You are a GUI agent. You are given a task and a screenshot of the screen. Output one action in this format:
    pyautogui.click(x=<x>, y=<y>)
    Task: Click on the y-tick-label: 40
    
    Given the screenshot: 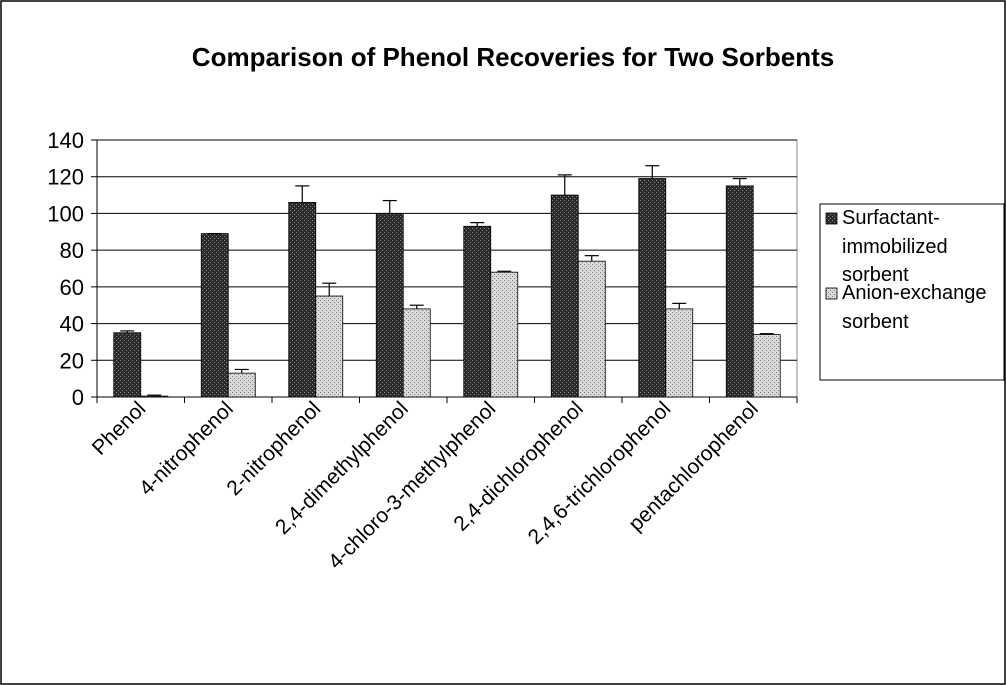 What is the action you would take?
    pyautogui.click(x=72, y=324)
    